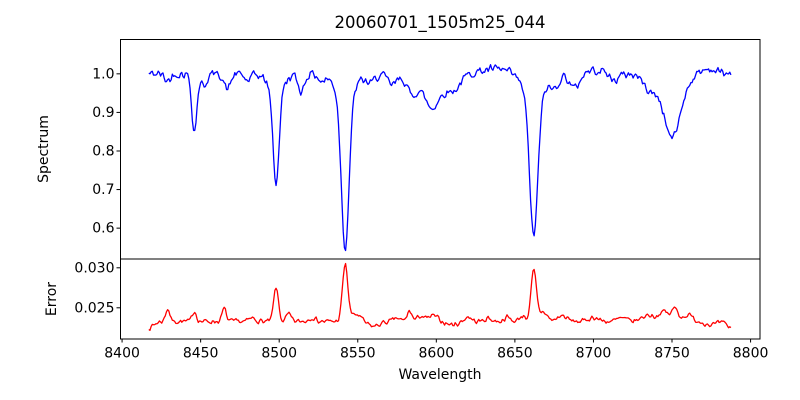 This screenshot has width=800, height=400. What do you see at coordinates (515, 354) in the screenshot?
I see `x-tick-label: 8650` at bounding box center [515, 354].